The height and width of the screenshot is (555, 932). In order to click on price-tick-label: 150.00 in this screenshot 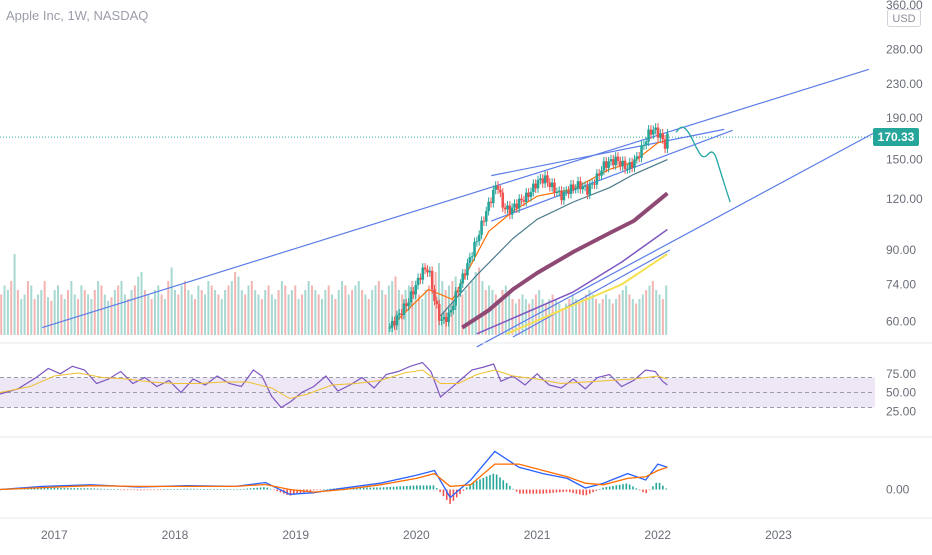, I will do `click(904, 160)`.